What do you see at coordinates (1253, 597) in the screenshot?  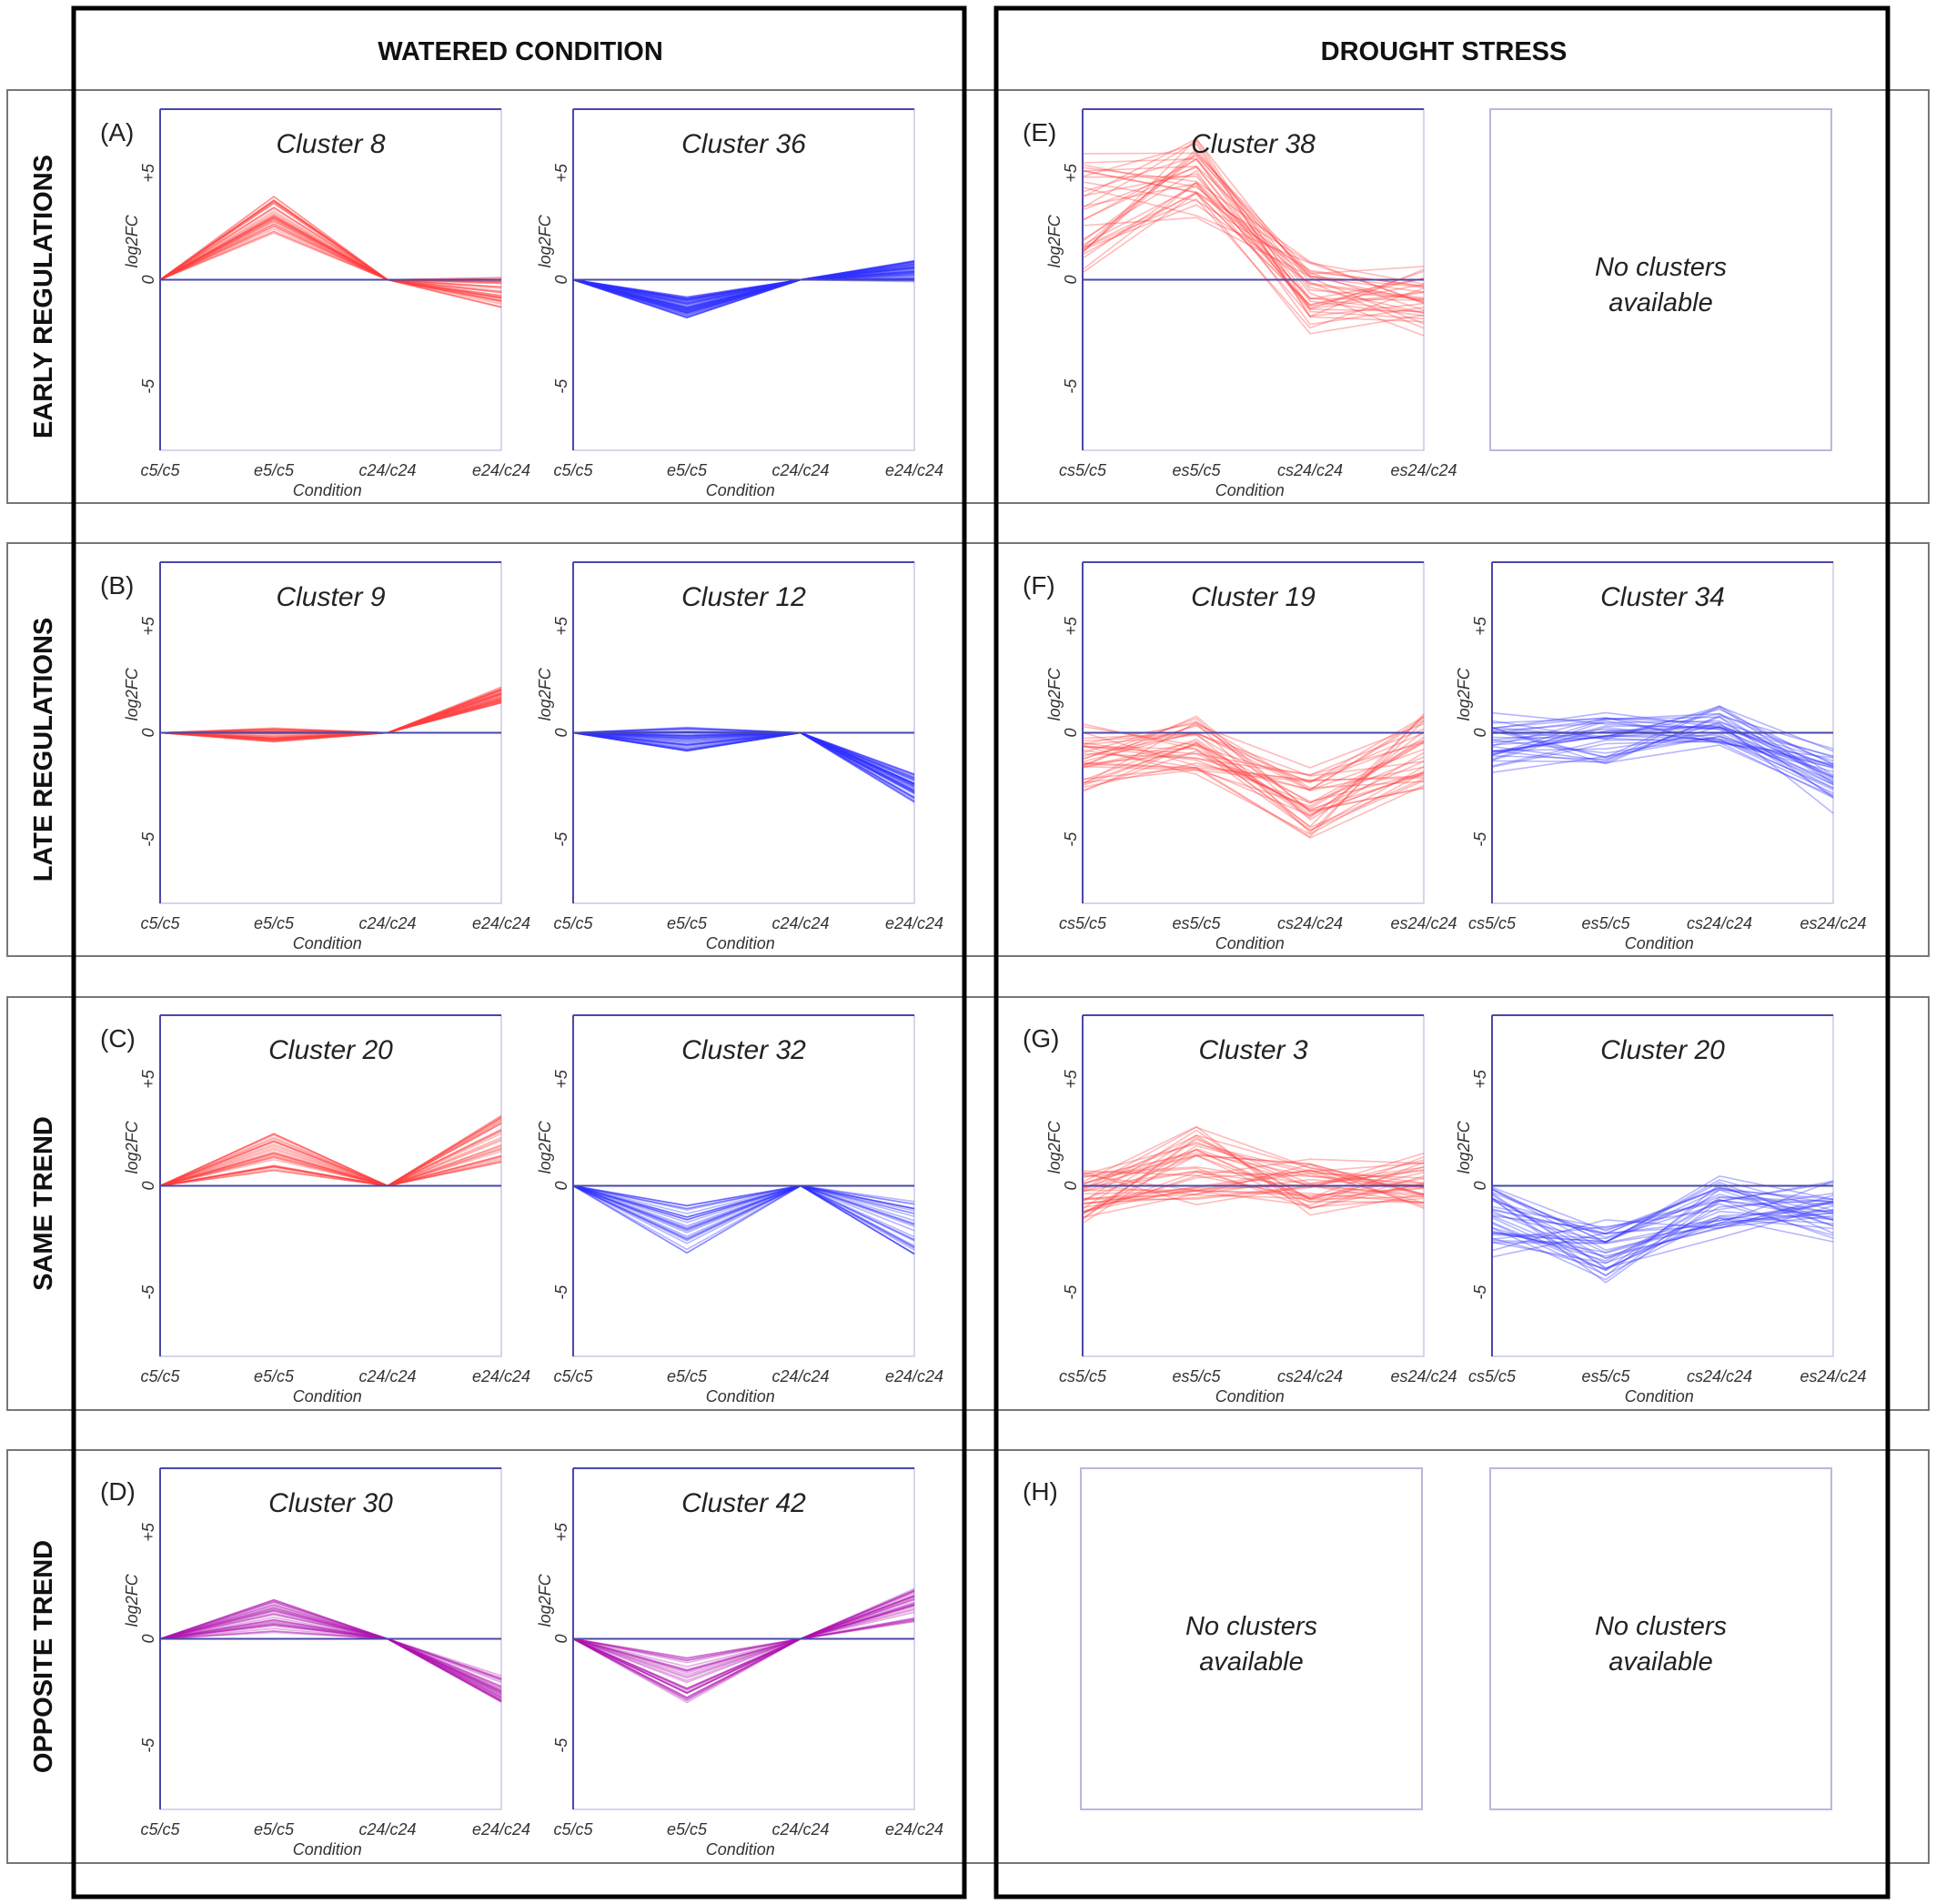 I see `panel-title: Cluster 19` at bounding box center [1253, 597].